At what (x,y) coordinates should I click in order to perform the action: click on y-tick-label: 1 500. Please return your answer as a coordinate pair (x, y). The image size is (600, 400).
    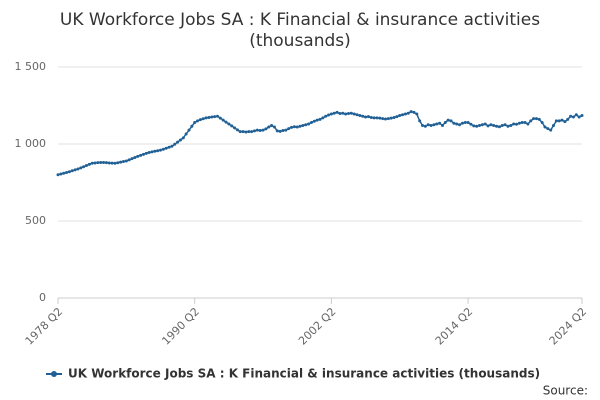
    Looking at the image, I should click on (31, 66).